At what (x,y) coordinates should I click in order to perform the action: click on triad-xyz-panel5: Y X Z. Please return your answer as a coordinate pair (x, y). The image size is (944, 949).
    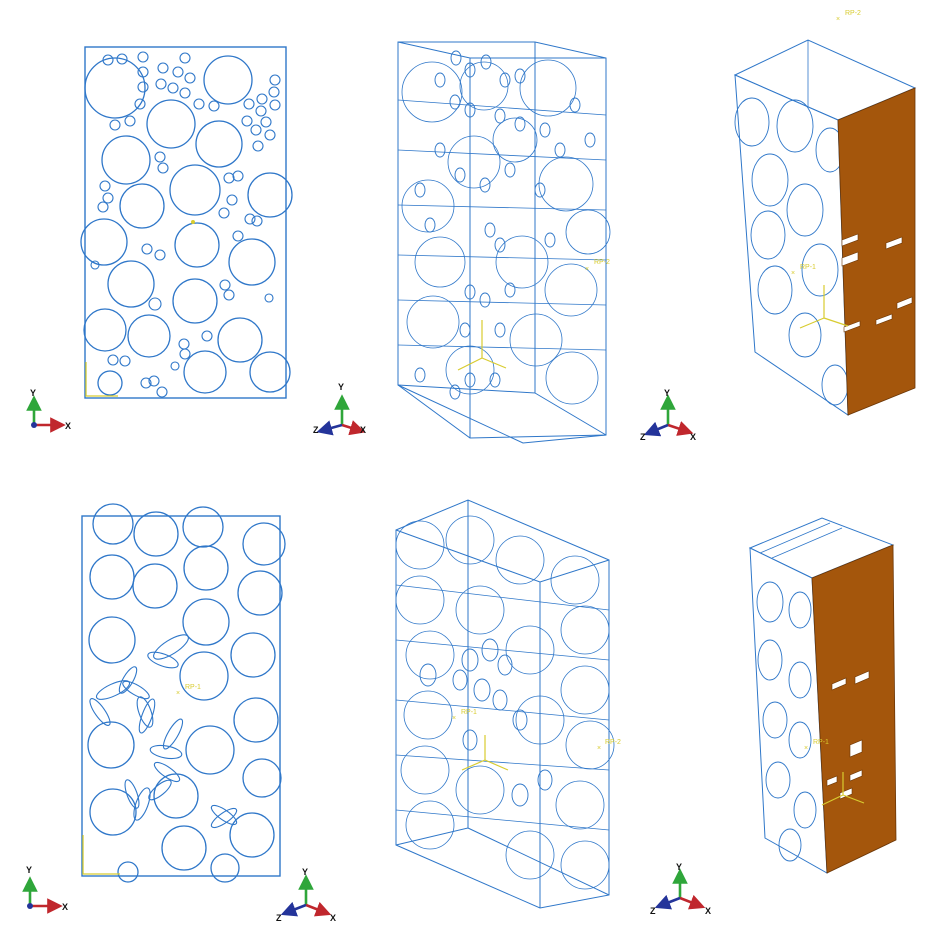
    Looking at the image, I should click on (306, 895).